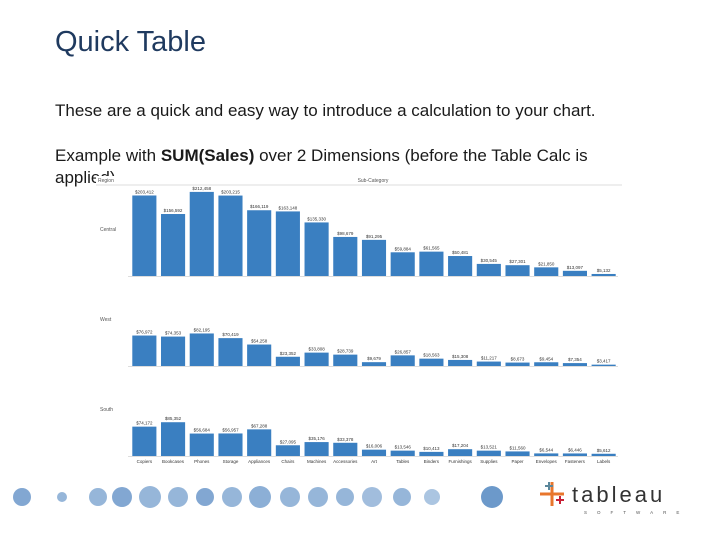 The height and width of the screenshot is (540, 720). What do you see at coordinates (316, 438) in the screenshot?
I see `value-label: $35,176` at bounding box center [316, 438].